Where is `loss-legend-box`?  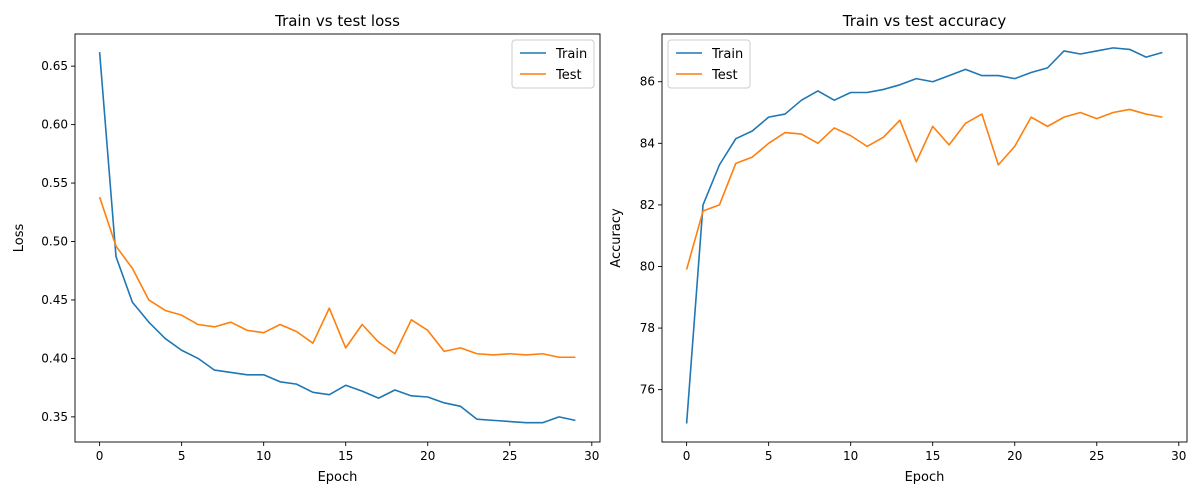
loss-legend-box is located at coordinates (553, 64).